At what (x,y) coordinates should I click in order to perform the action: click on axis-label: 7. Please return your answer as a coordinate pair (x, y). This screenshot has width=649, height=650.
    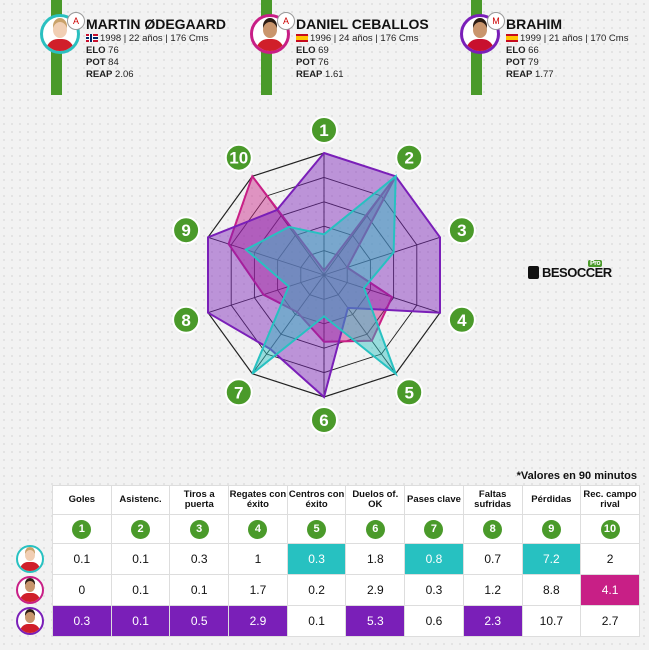
    Looking at the image, I should click on (238, 392).